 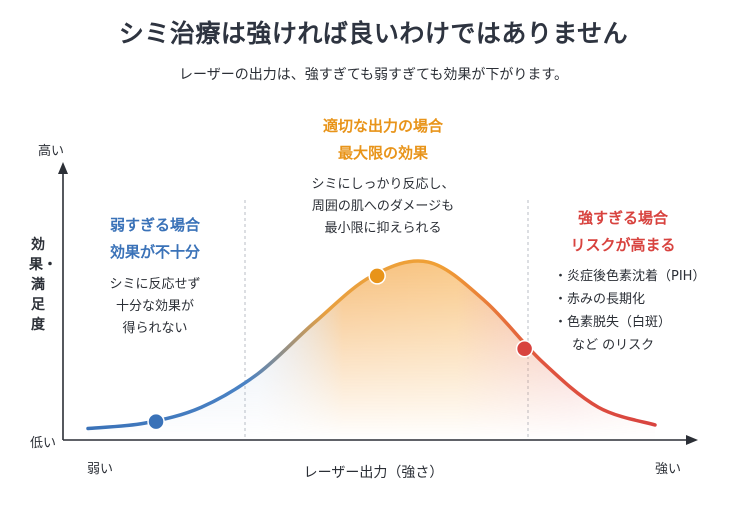 I want to click on strong-heading-2: リスクが高まる, so click(x=623, y=245).